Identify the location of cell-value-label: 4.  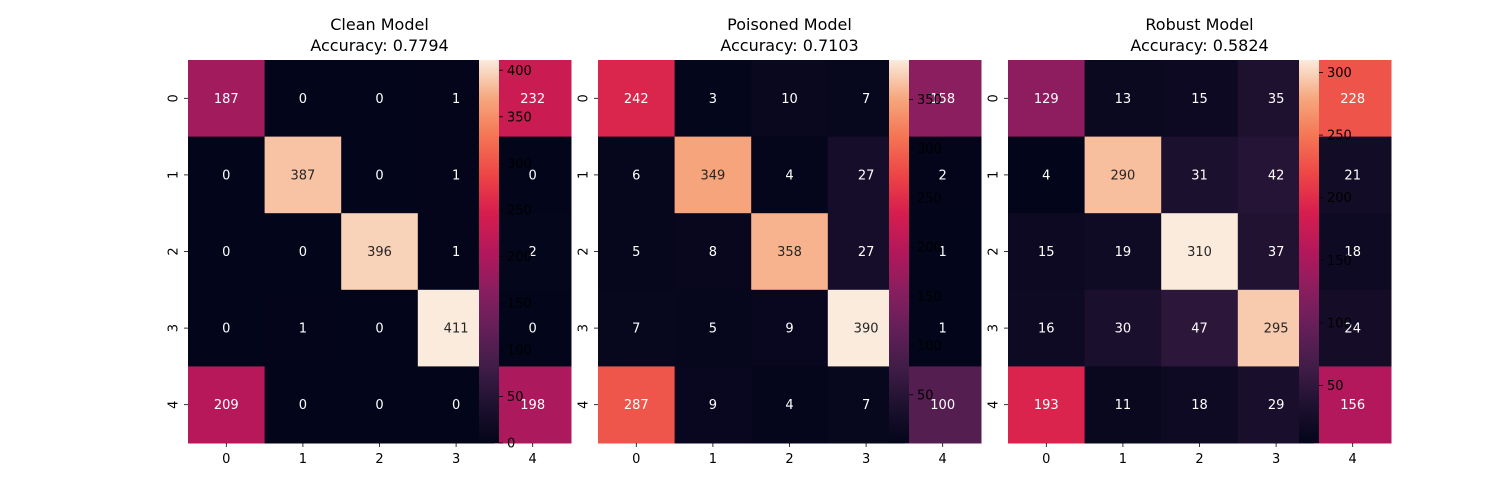
(1046, 175).